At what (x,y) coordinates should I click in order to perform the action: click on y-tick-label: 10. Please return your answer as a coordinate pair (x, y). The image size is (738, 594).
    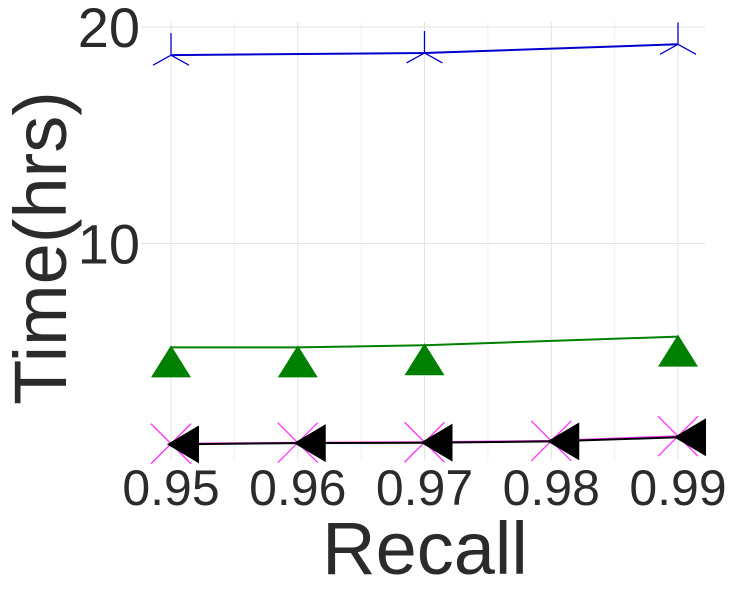
    Looking at the image, I should click on (109, 244).